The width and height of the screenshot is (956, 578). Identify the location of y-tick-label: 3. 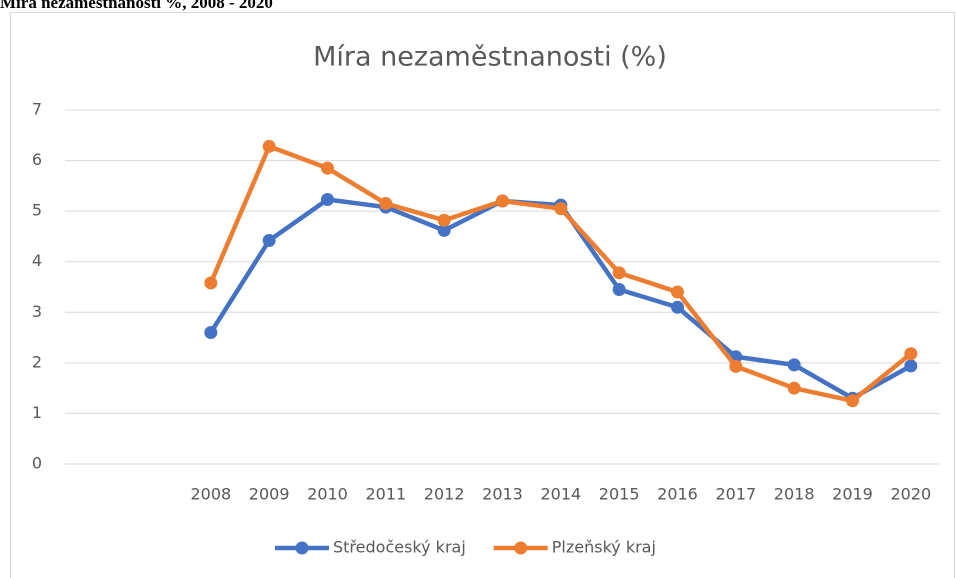
(37, 311).